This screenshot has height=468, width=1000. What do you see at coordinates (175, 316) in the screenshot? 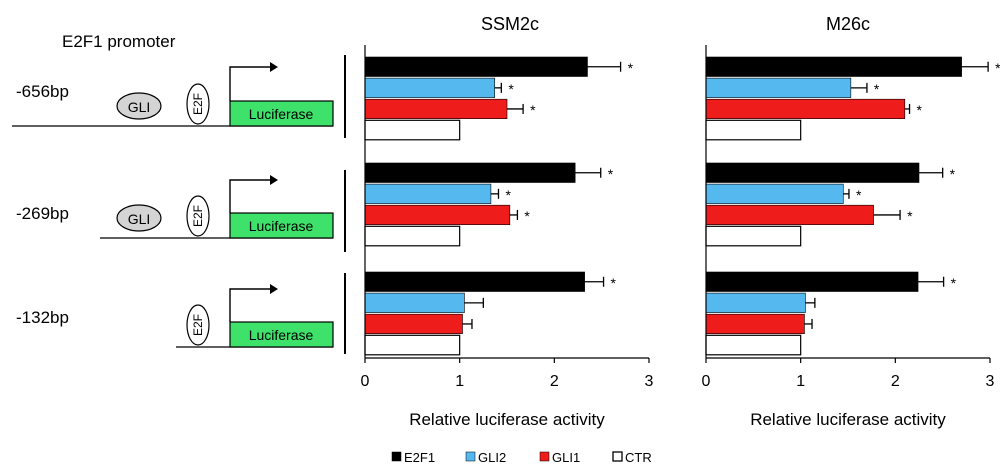
I see `construct-132: -132bp E2F Luciferase` at bounding box center [175, 316].